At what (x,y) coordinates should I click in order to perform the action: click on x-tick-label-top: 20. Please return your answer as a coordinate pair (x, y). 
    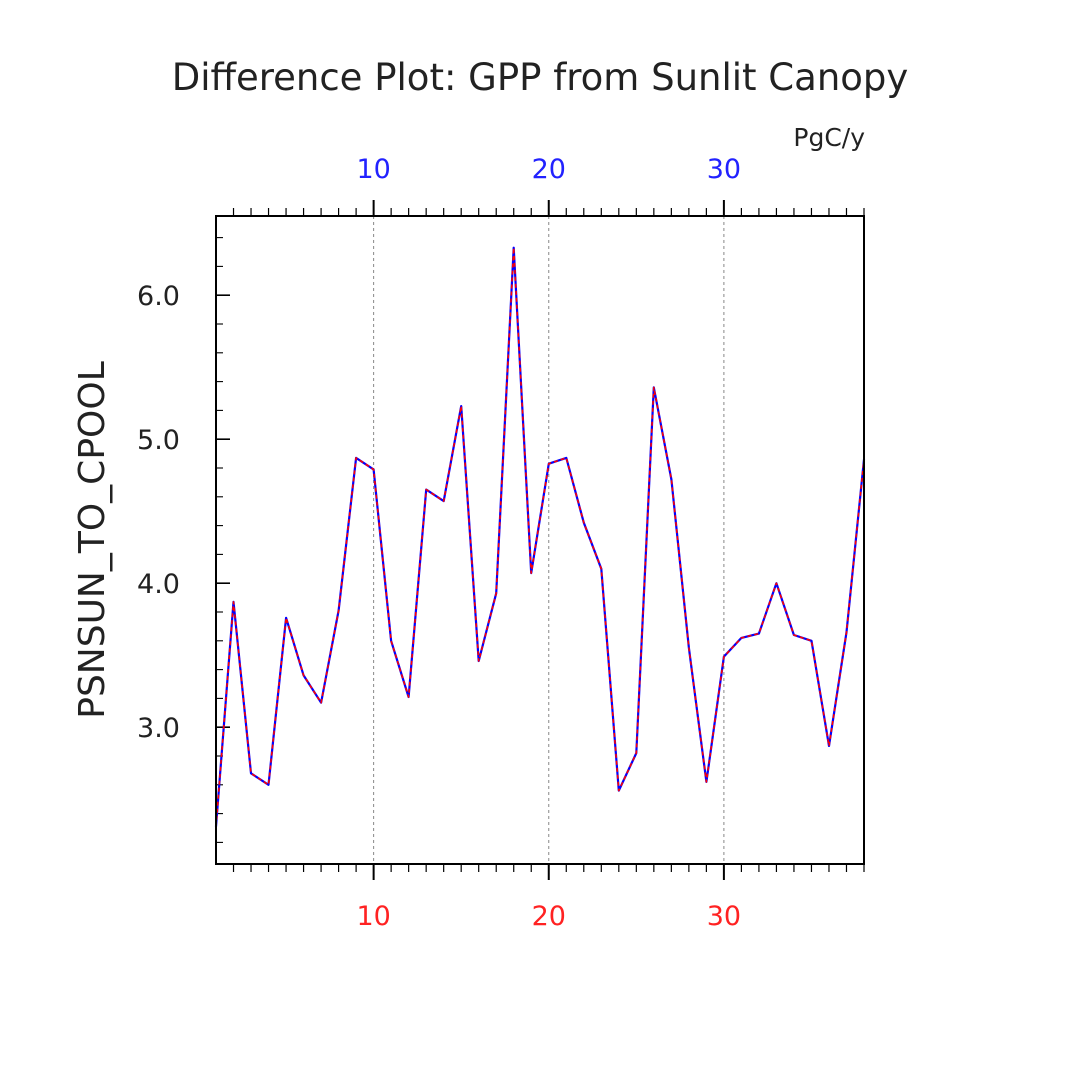
    Looking at the image, I should click on (549, 169).